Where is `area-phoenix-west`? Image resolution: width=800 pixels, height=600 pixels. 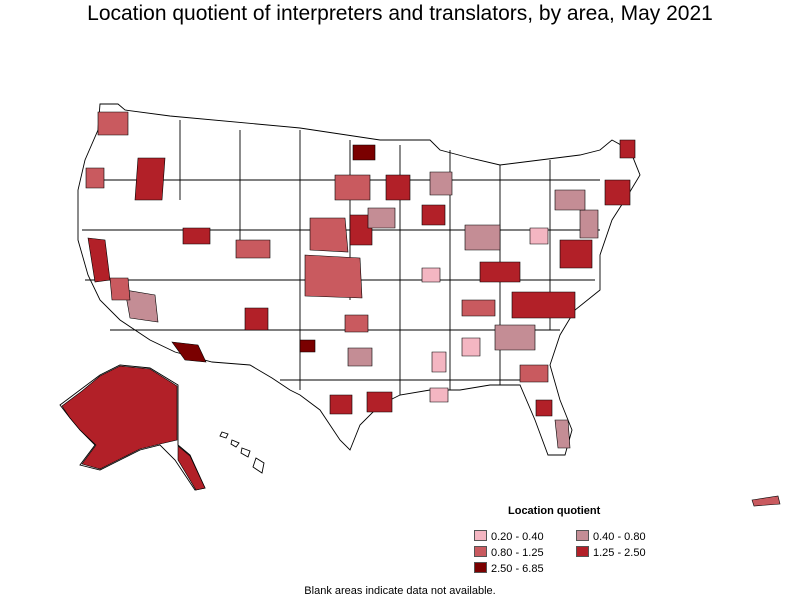 area-phoenix-west is located at coordinates (141, 306).